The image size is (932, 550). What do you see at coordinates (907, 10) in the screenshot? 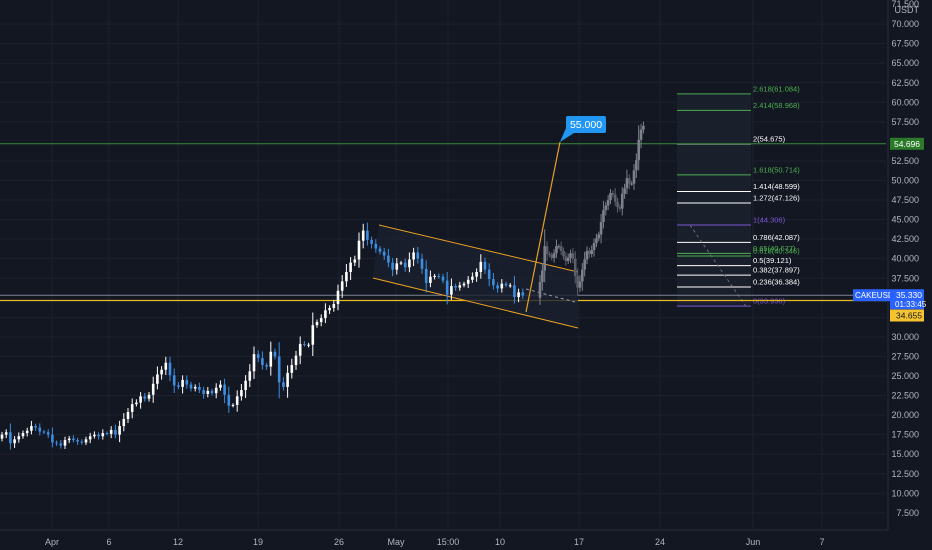
I see `price-axis-currency: USDT` at bounding box center [907, 10].